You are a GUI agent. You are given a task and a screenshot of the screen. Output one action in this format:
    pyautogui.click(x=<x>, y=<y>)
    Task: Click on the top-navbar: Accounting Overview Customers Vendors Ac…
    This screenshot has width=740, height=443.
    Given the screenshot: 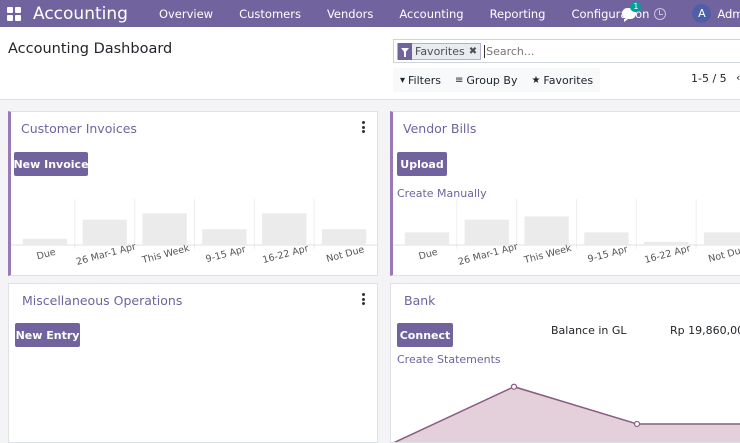 What is the action you would take?
    pyautogui.click(x=370, y=13)
    